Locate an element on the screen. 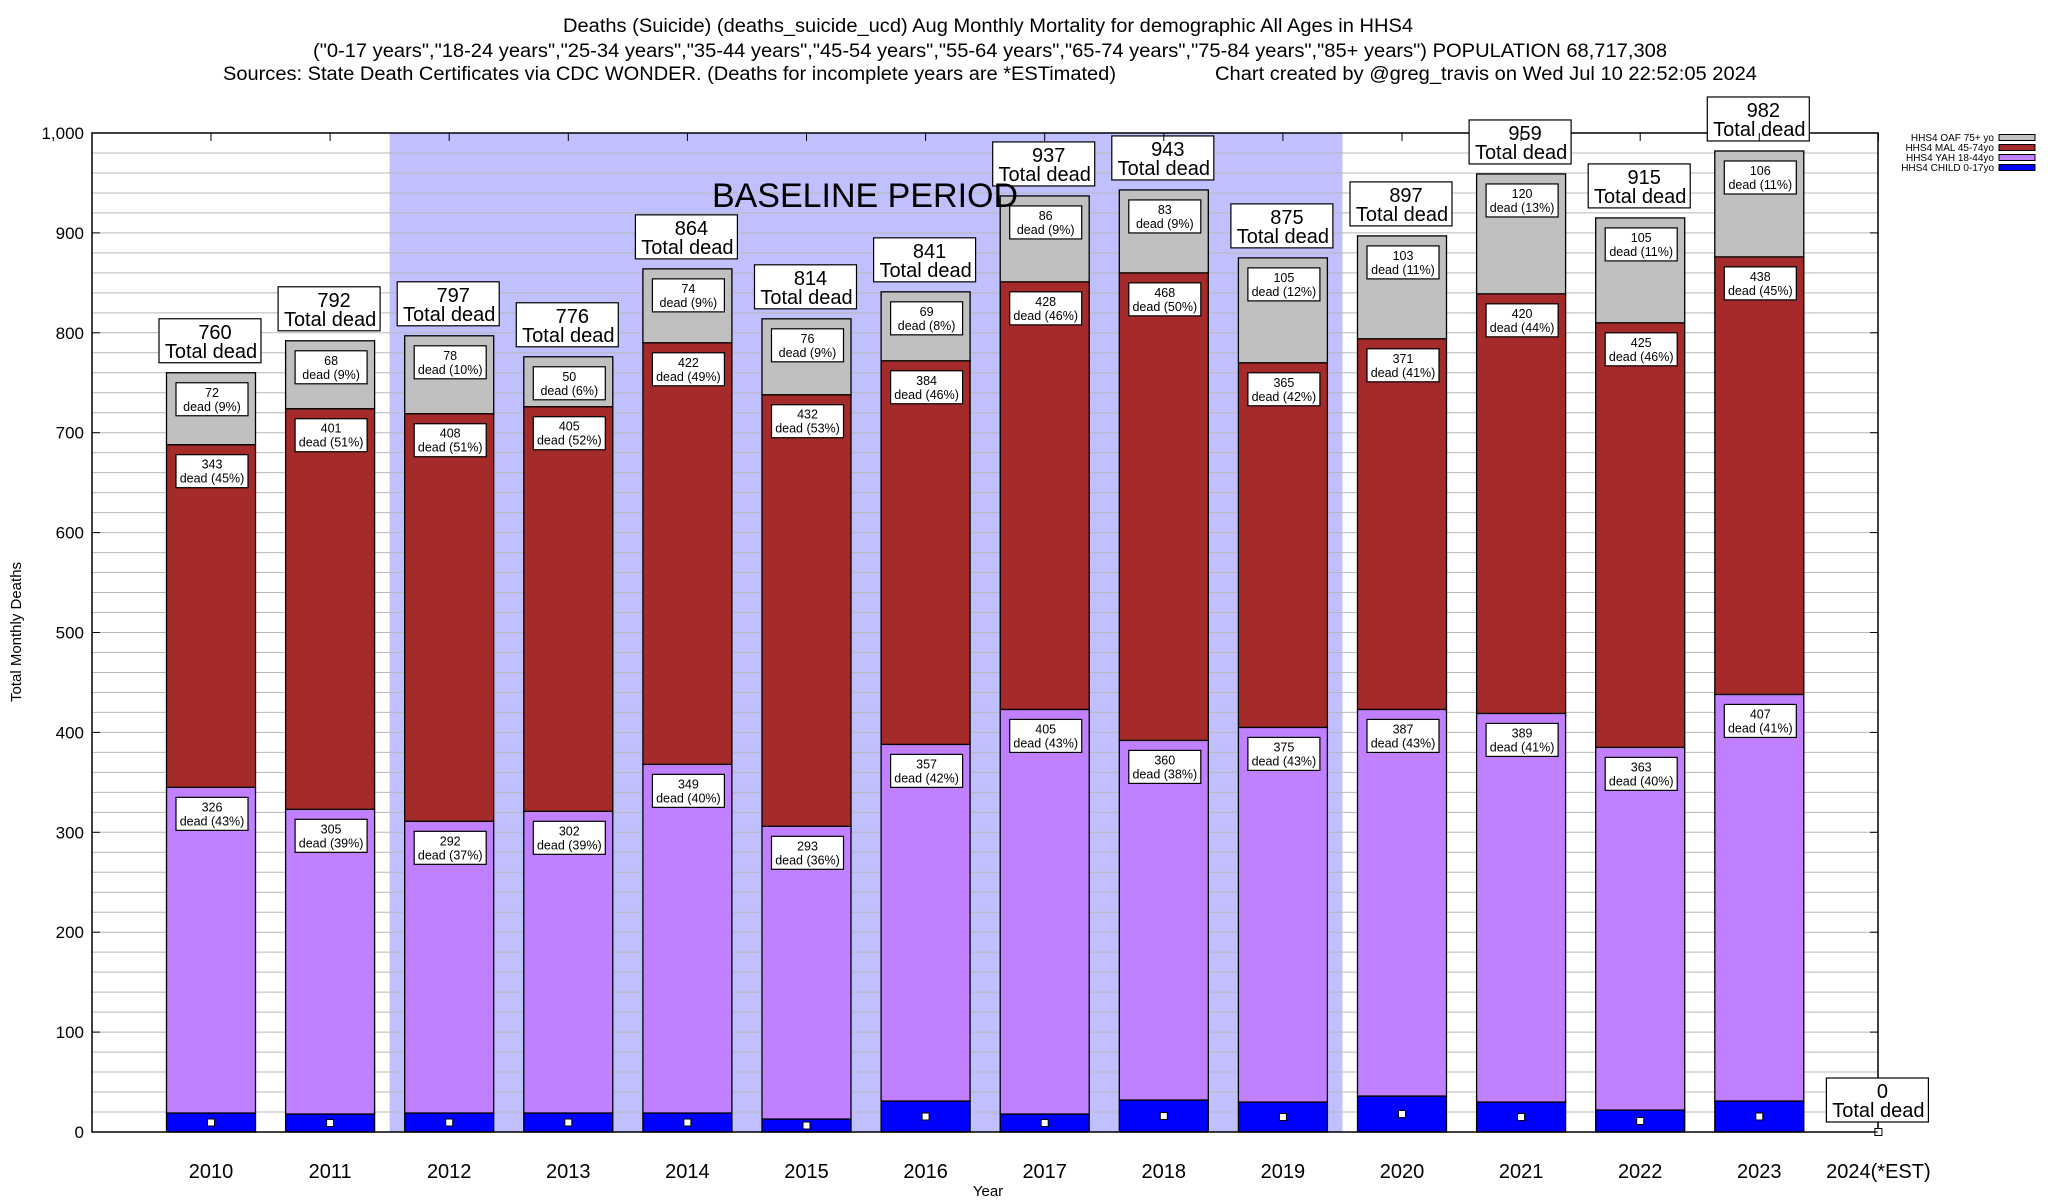 This screenshot has width=2048, height=1200. bar-stack-2019 is located at coordinates (1283, 695).